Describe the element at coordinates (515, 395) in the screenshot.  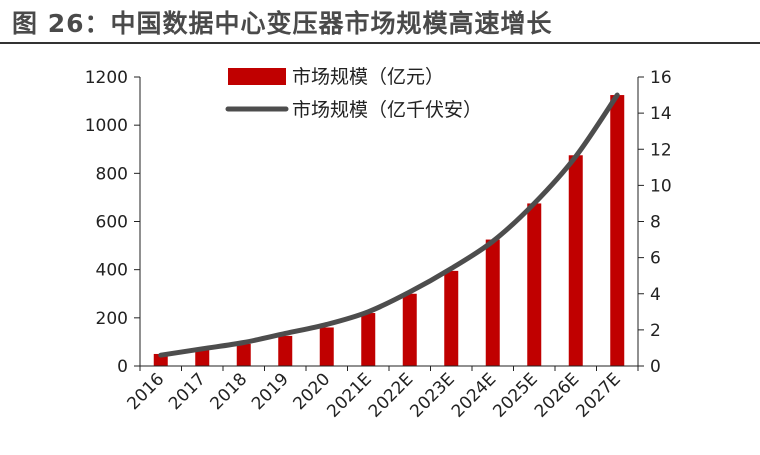
I see `x-tick-label-2025E: 2025E` at that location.